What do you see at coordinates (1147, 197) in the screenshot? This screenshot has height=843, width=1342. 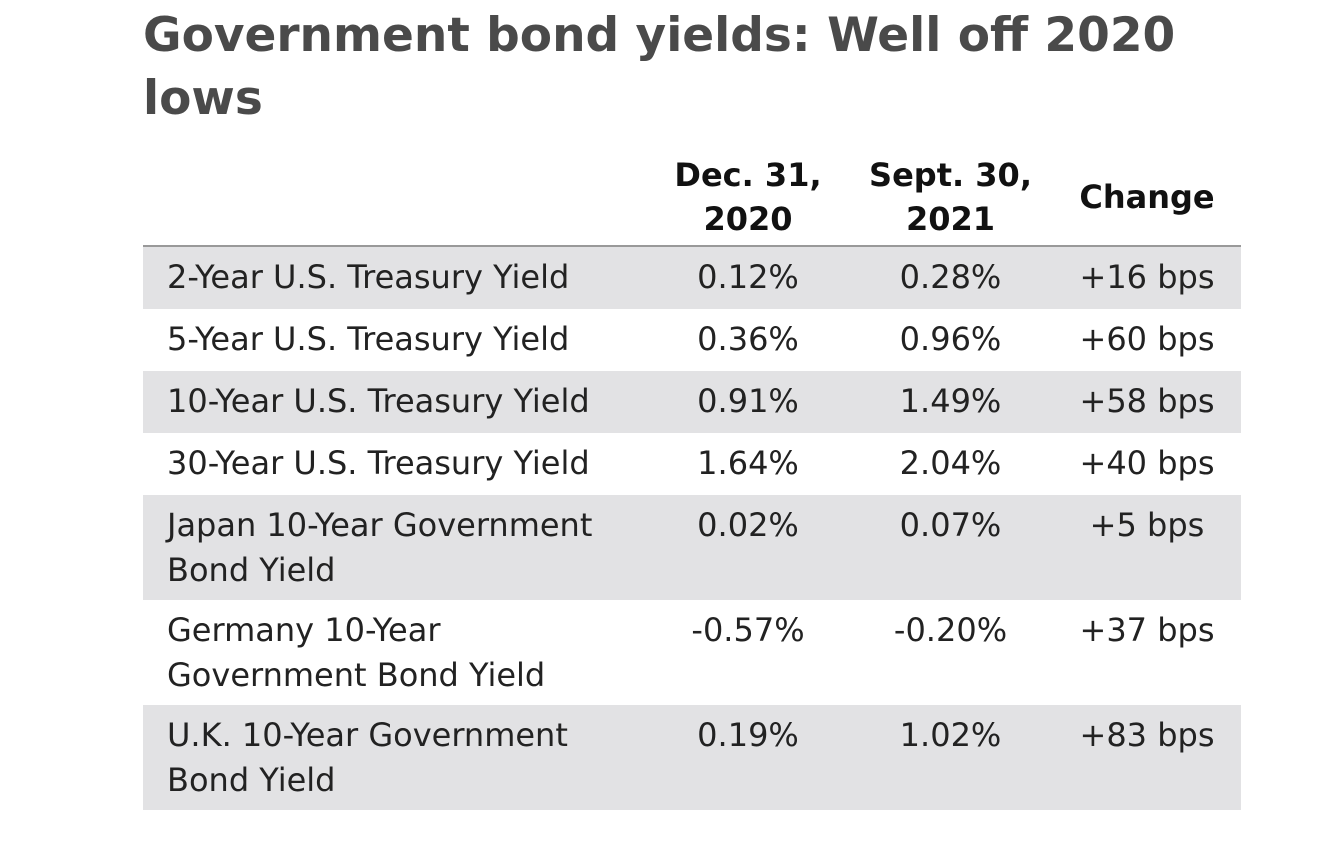 I see `column-header-change: Change` at bounding box center [1147, 197].